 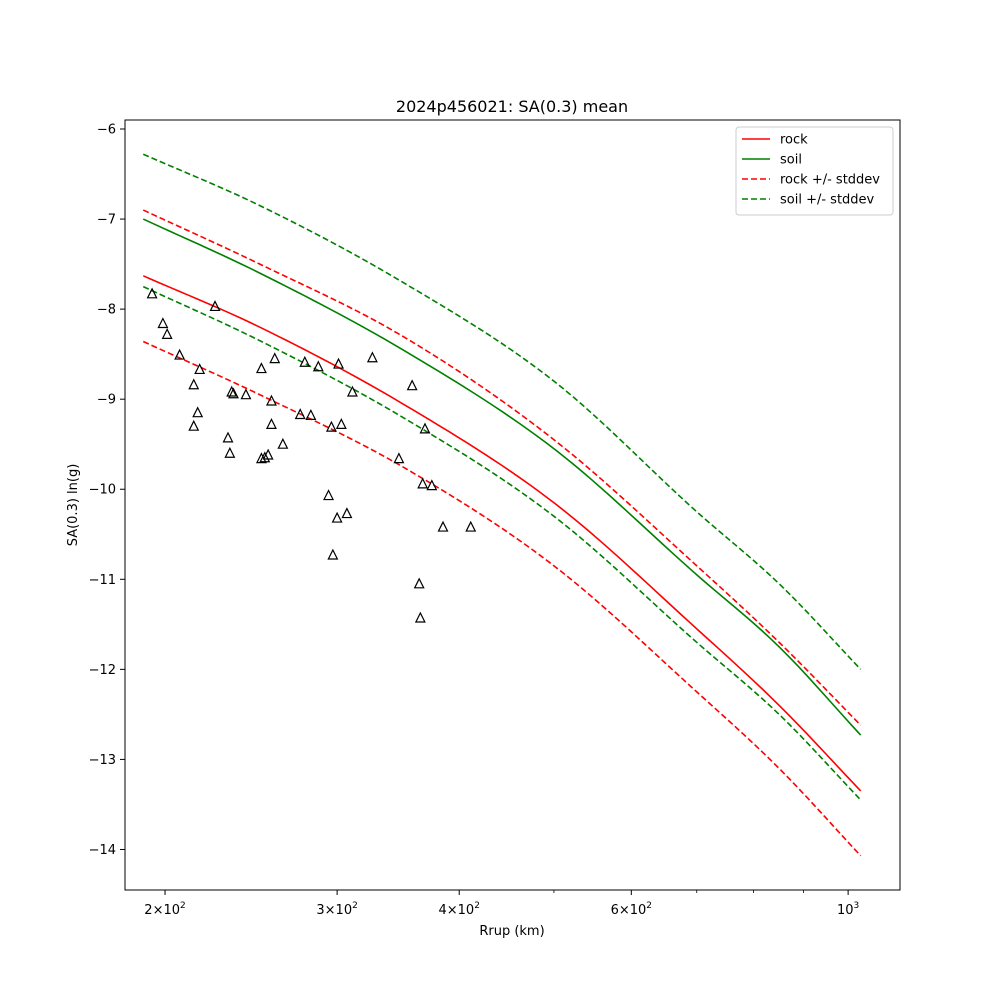 What do you see at coordinates (501, 904) in the screenshot?
I see `x-axis: 2×102 3×102 4×102 6×102 103` at bounding box center [501, 904].